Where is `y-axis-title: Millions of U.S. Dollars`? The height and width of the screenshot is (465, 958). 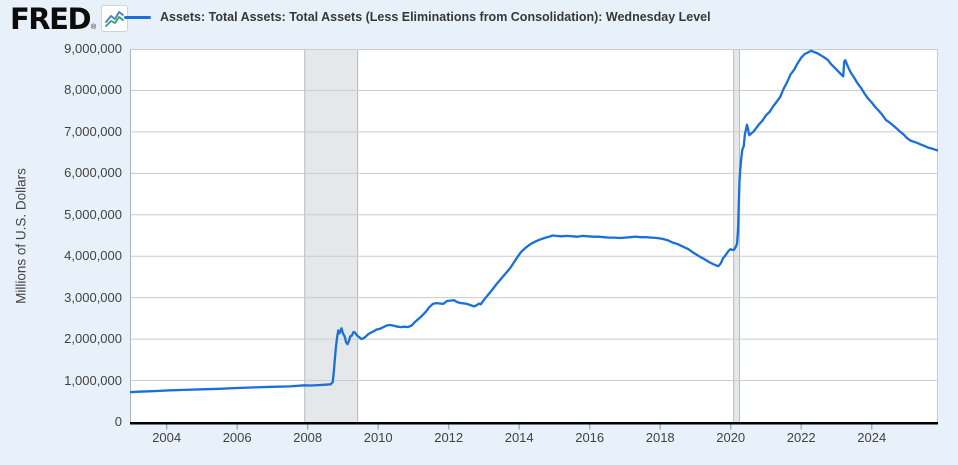
y-axis-title: Millions of U.S. Dollars is located at coordinates (21, 235).